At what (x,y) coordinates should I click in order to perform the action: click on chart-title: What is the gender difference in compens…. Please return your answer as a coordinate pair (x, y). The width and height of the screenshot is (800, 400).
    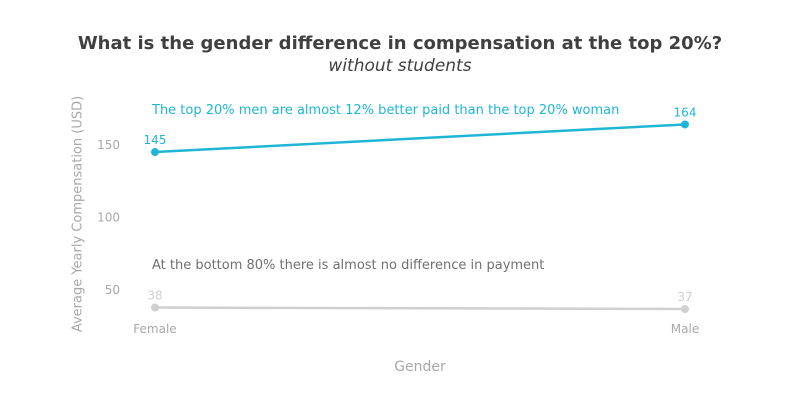
    Looking at the image, I should click on (400, 43).